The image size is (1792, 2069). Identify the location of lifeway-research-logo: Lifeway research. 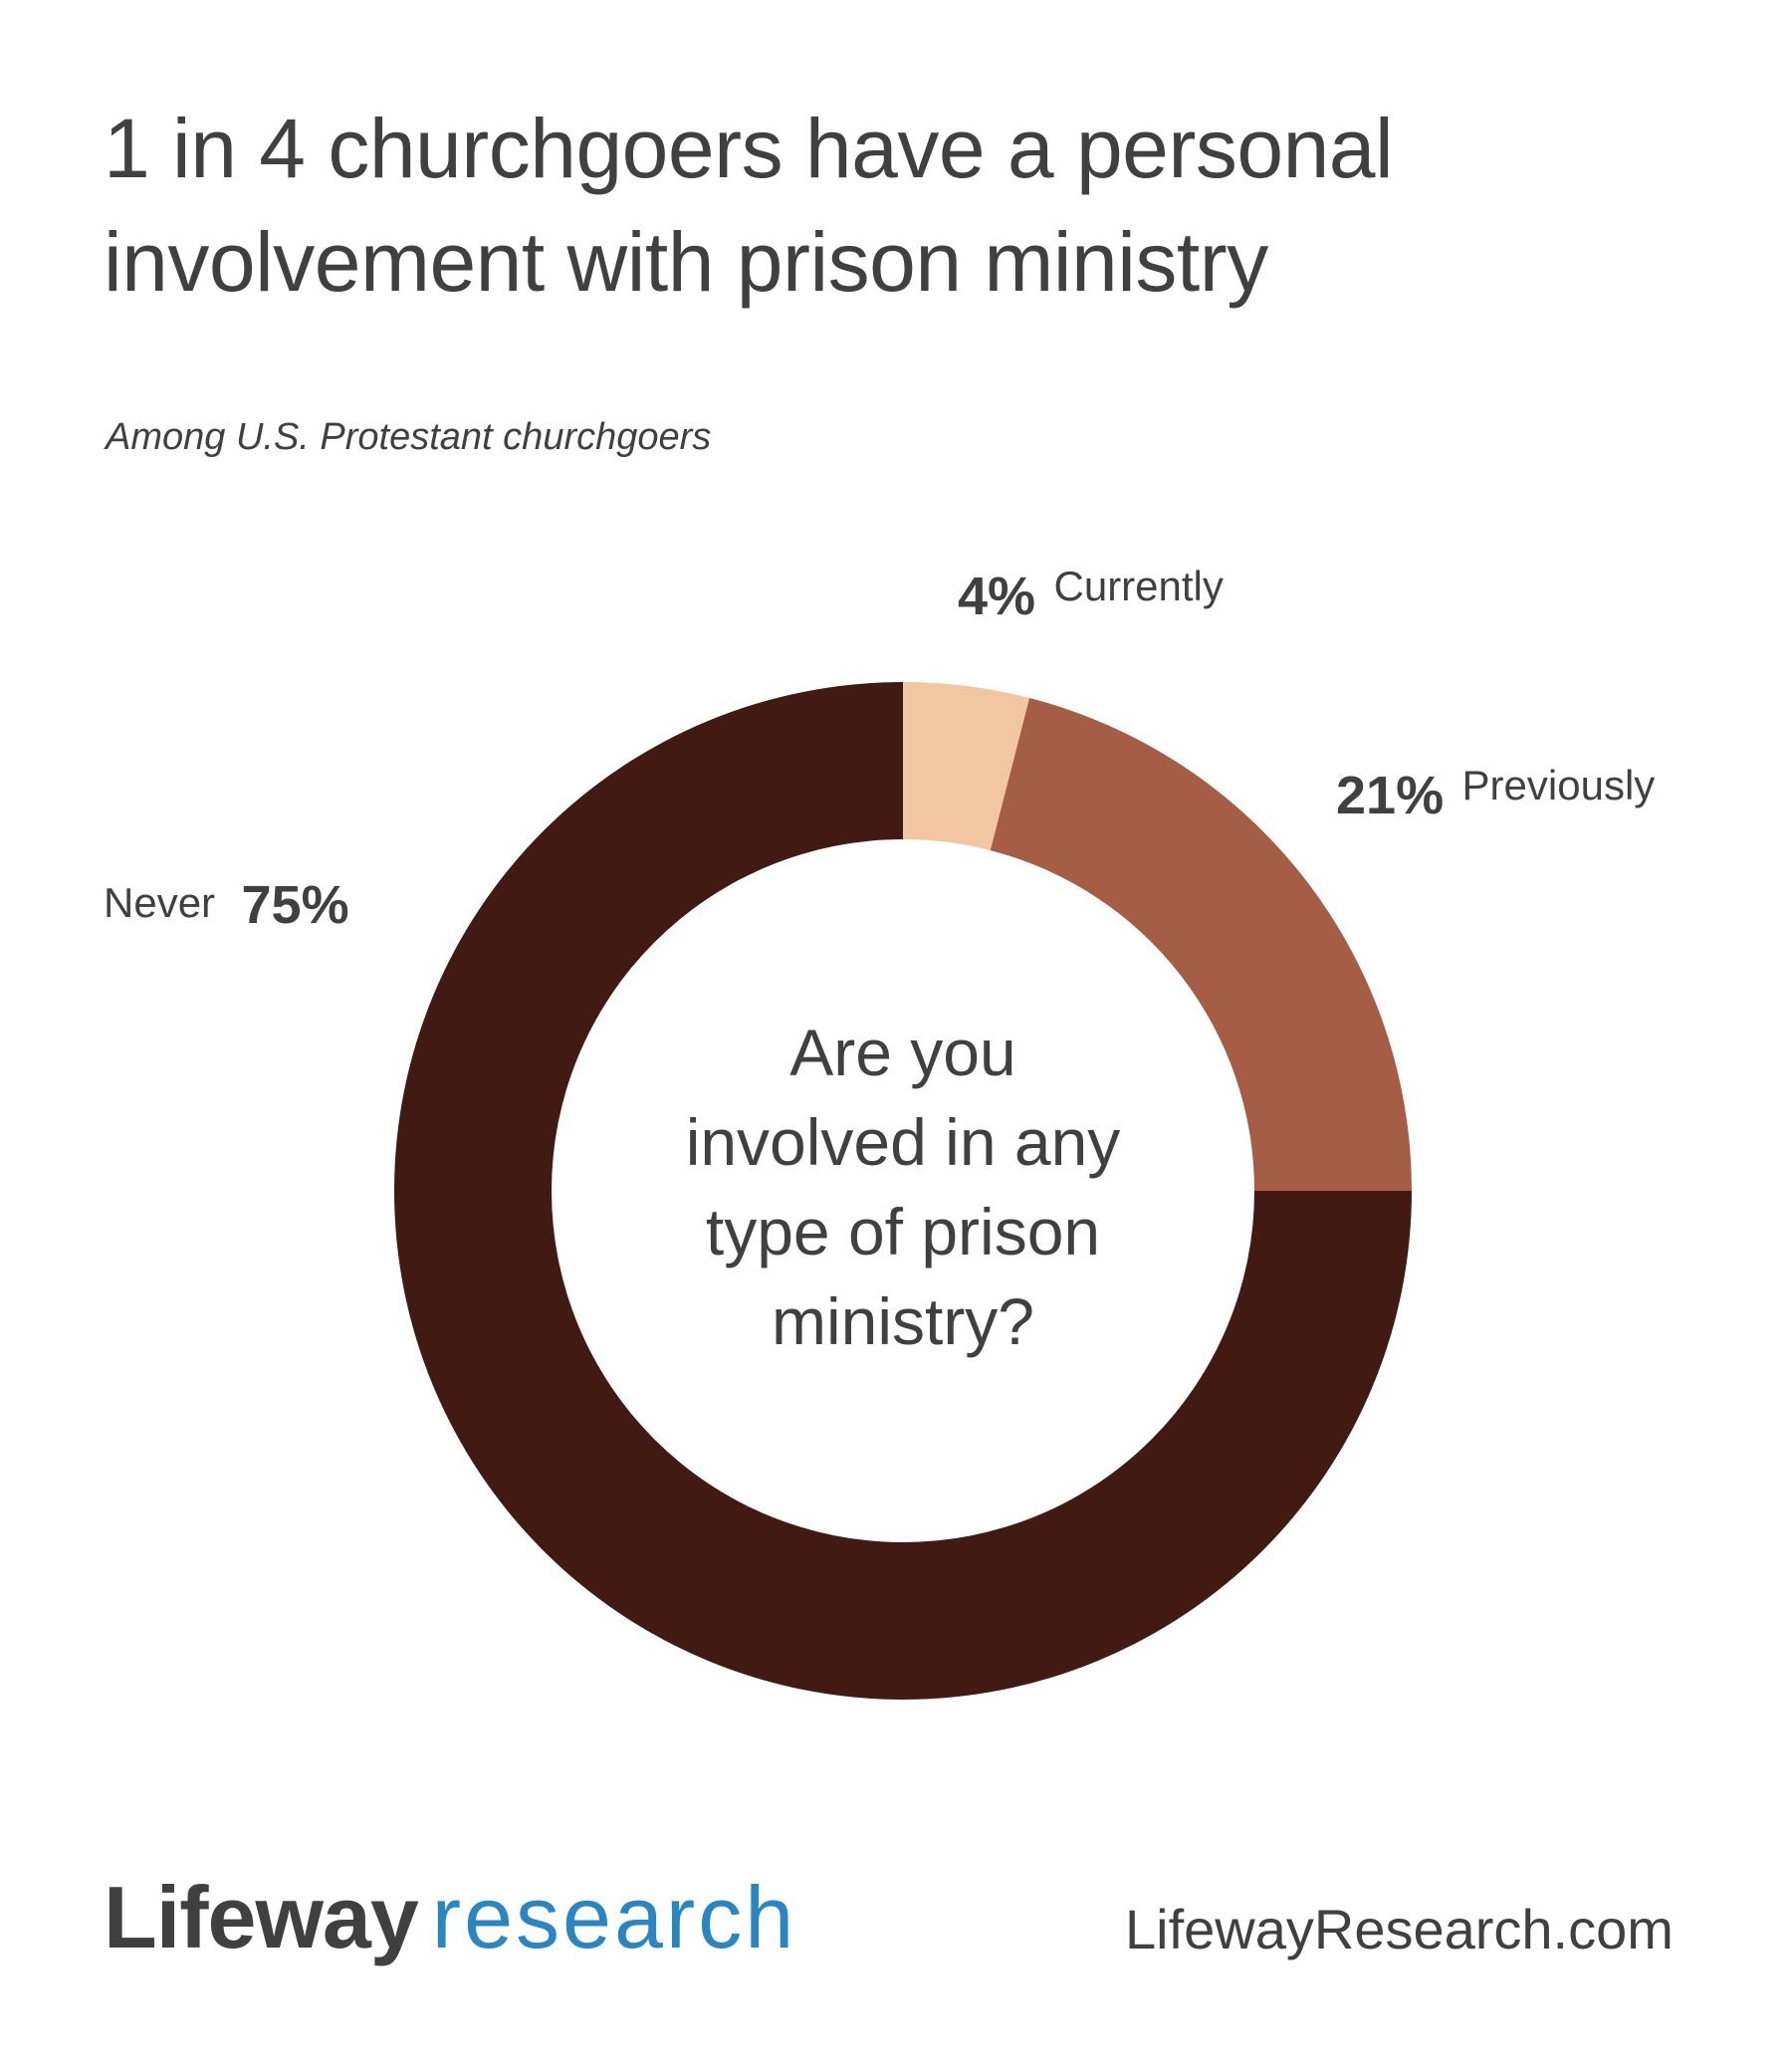
(450, 1917).